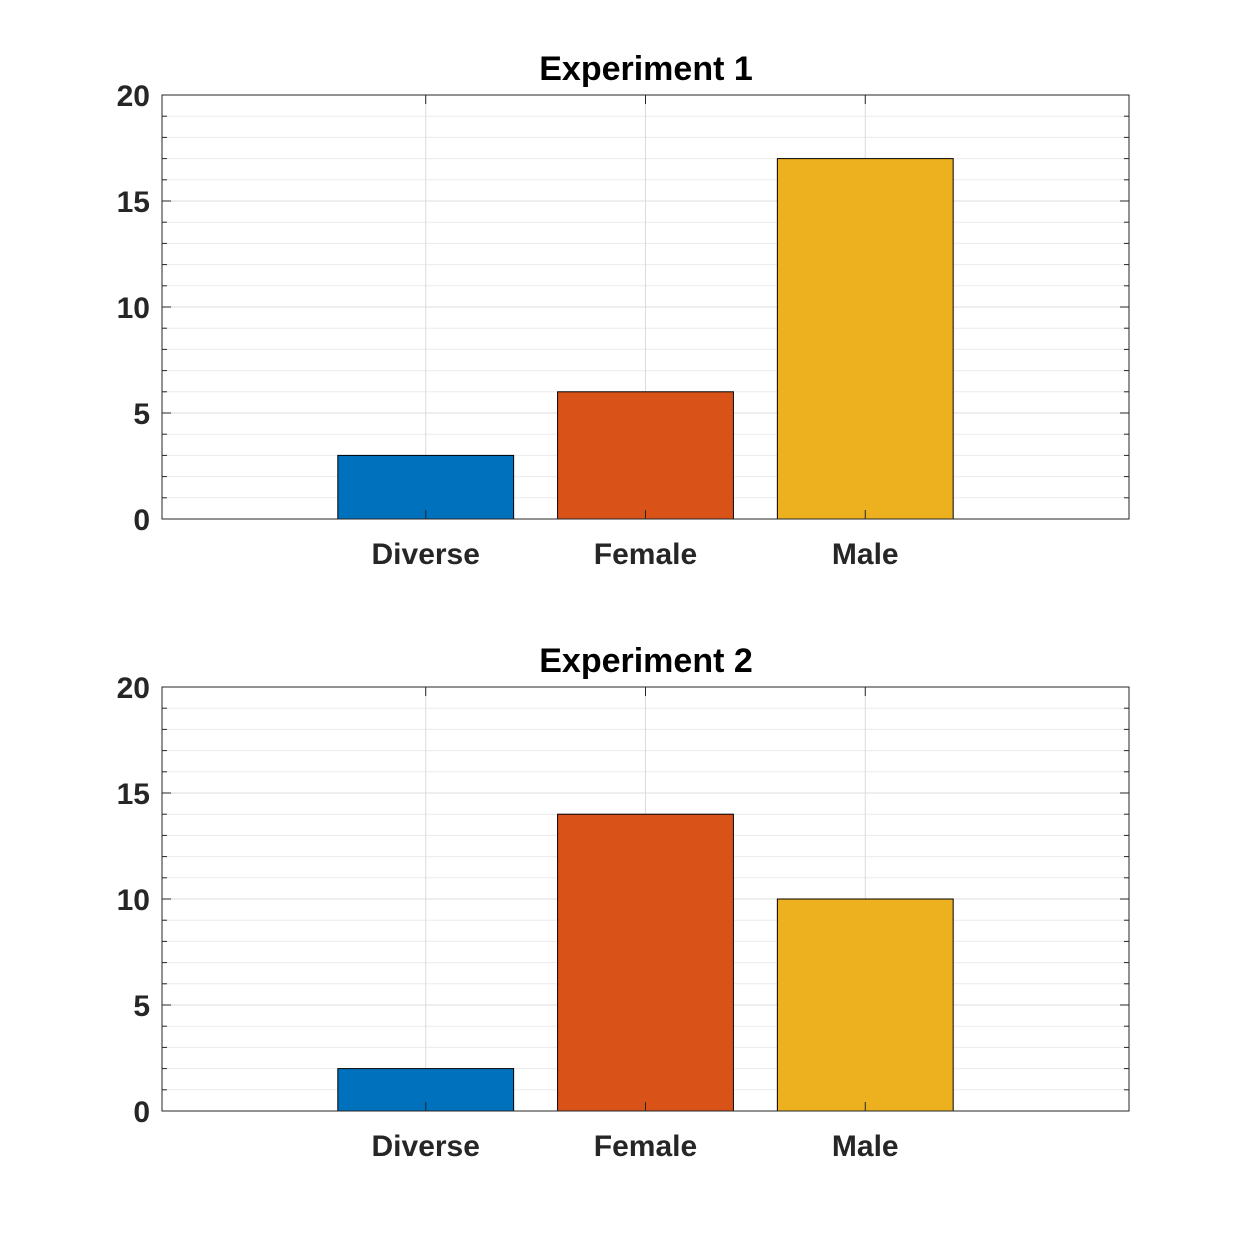  What do you see at coordinates (646, 69) in the screenshot?
I see `chart-title: Experiment 1` at bounding box center [646, 69].